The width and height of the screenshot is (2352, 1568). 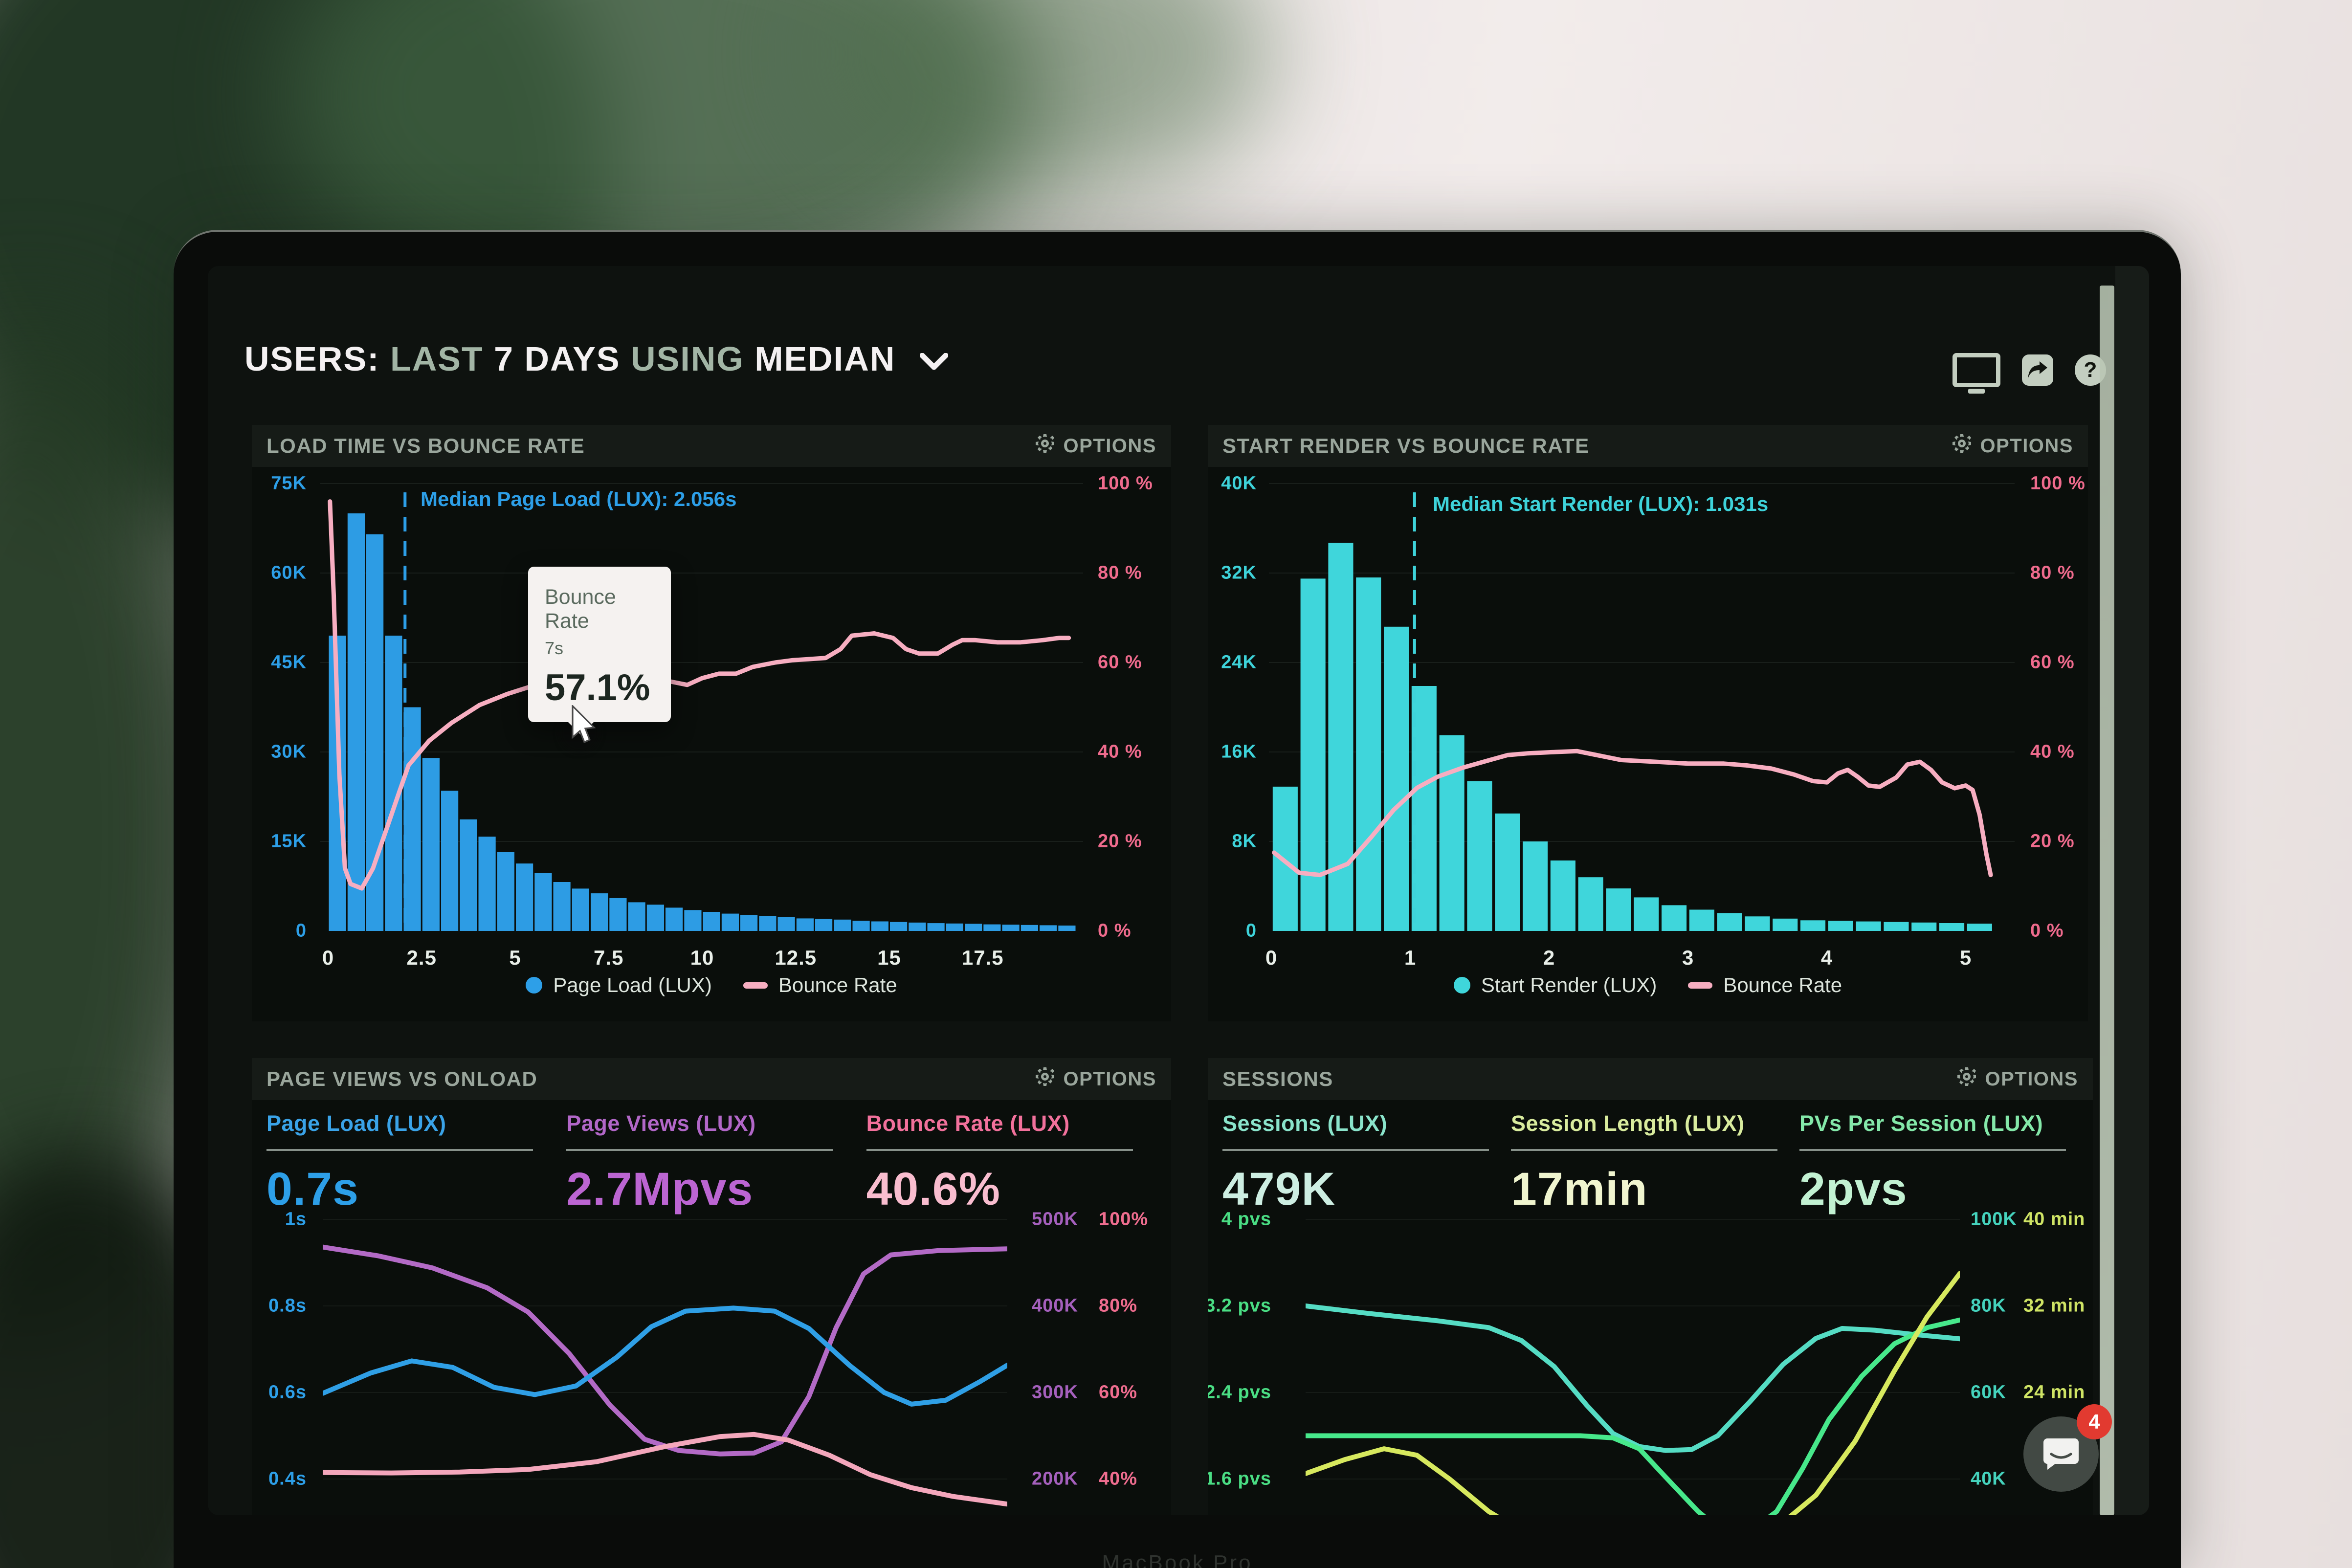 What do you see at coordinates (1555, 985) in the screenshot?
I see `legend-item: Start Render (LUX)` at bounding box center [1555, 985].